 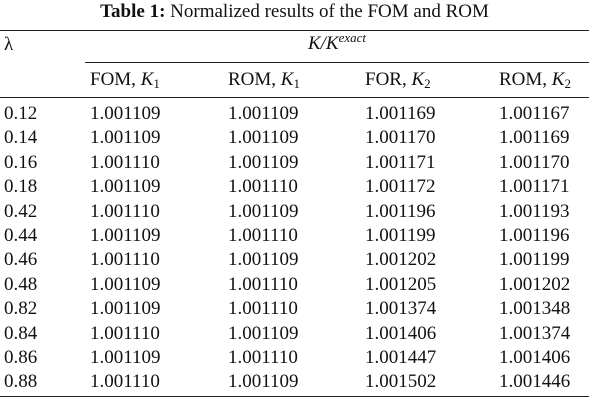 I want to click on row-label: 0.16, so click(x=21, y=162).